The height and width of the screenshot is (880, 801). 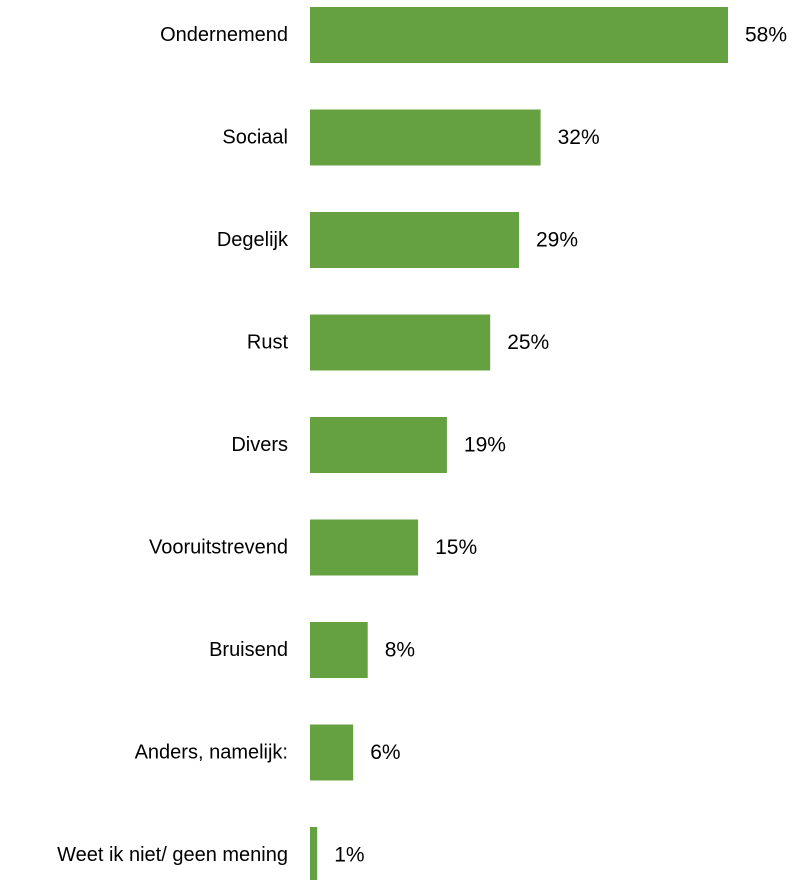 I want to click on category-label: Anders, namelijk:, so click(x=211, y=753).